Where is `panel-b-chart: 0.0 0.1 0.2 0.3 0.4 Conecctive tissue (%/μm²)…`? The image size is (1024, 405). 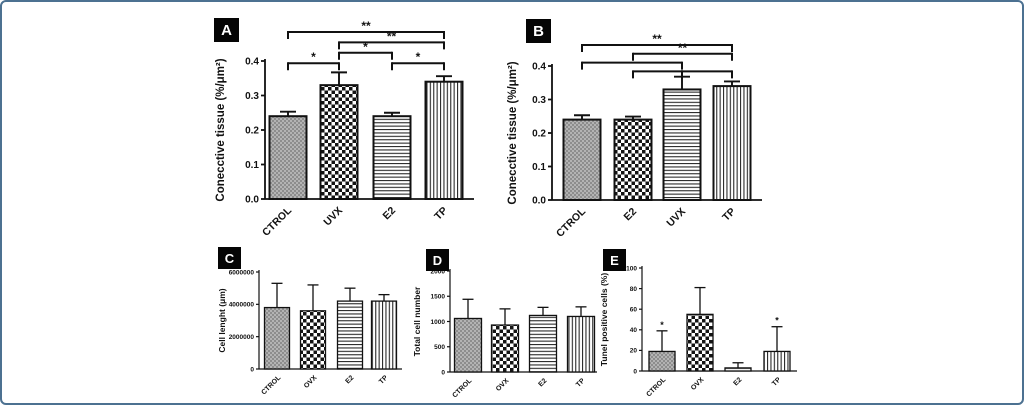
panel-b-chart: 0.0 0.1 0.2 0.3 0.4 Conecctive tissue (%/μm²)… is located at coordinates (634, 136).